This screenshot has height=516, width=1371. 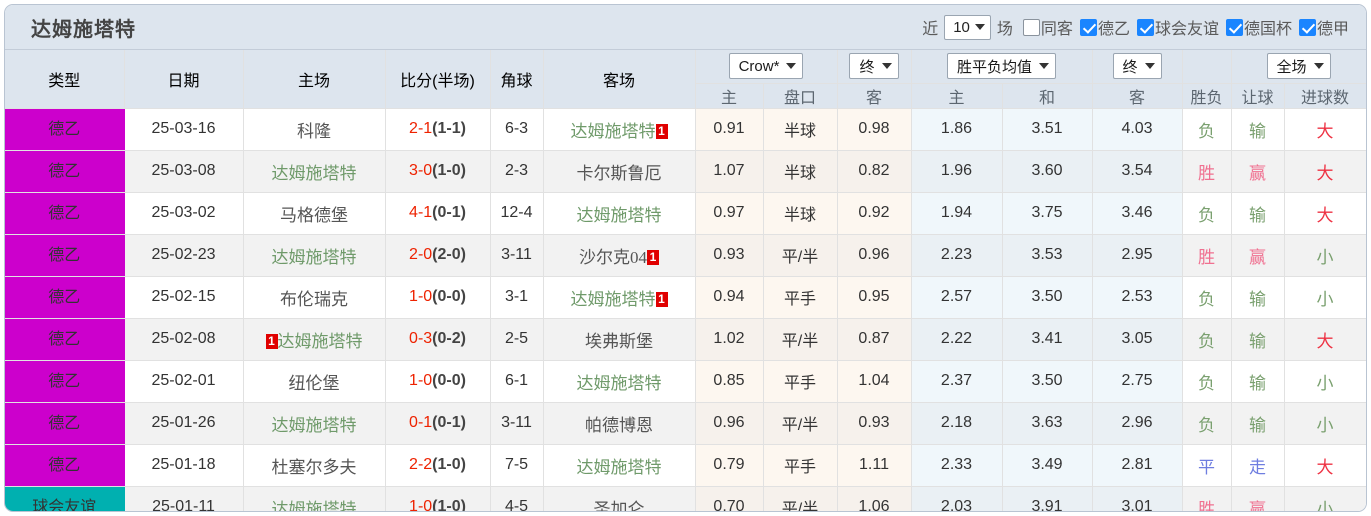 I want to click on cell-score: 2-2(1-0), so click(x=438, y=465).